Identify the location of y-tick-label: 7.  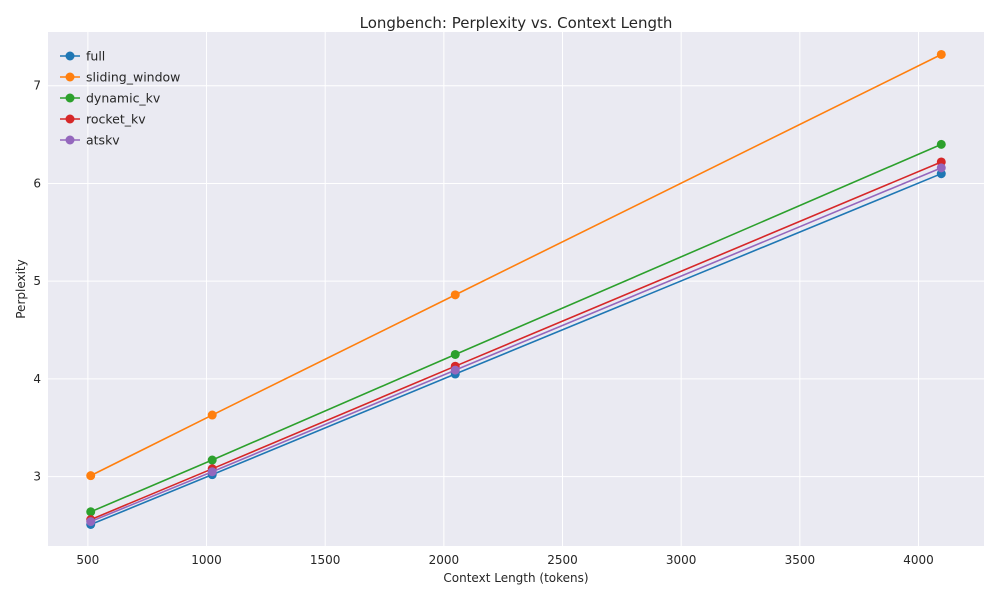
(37, 86).